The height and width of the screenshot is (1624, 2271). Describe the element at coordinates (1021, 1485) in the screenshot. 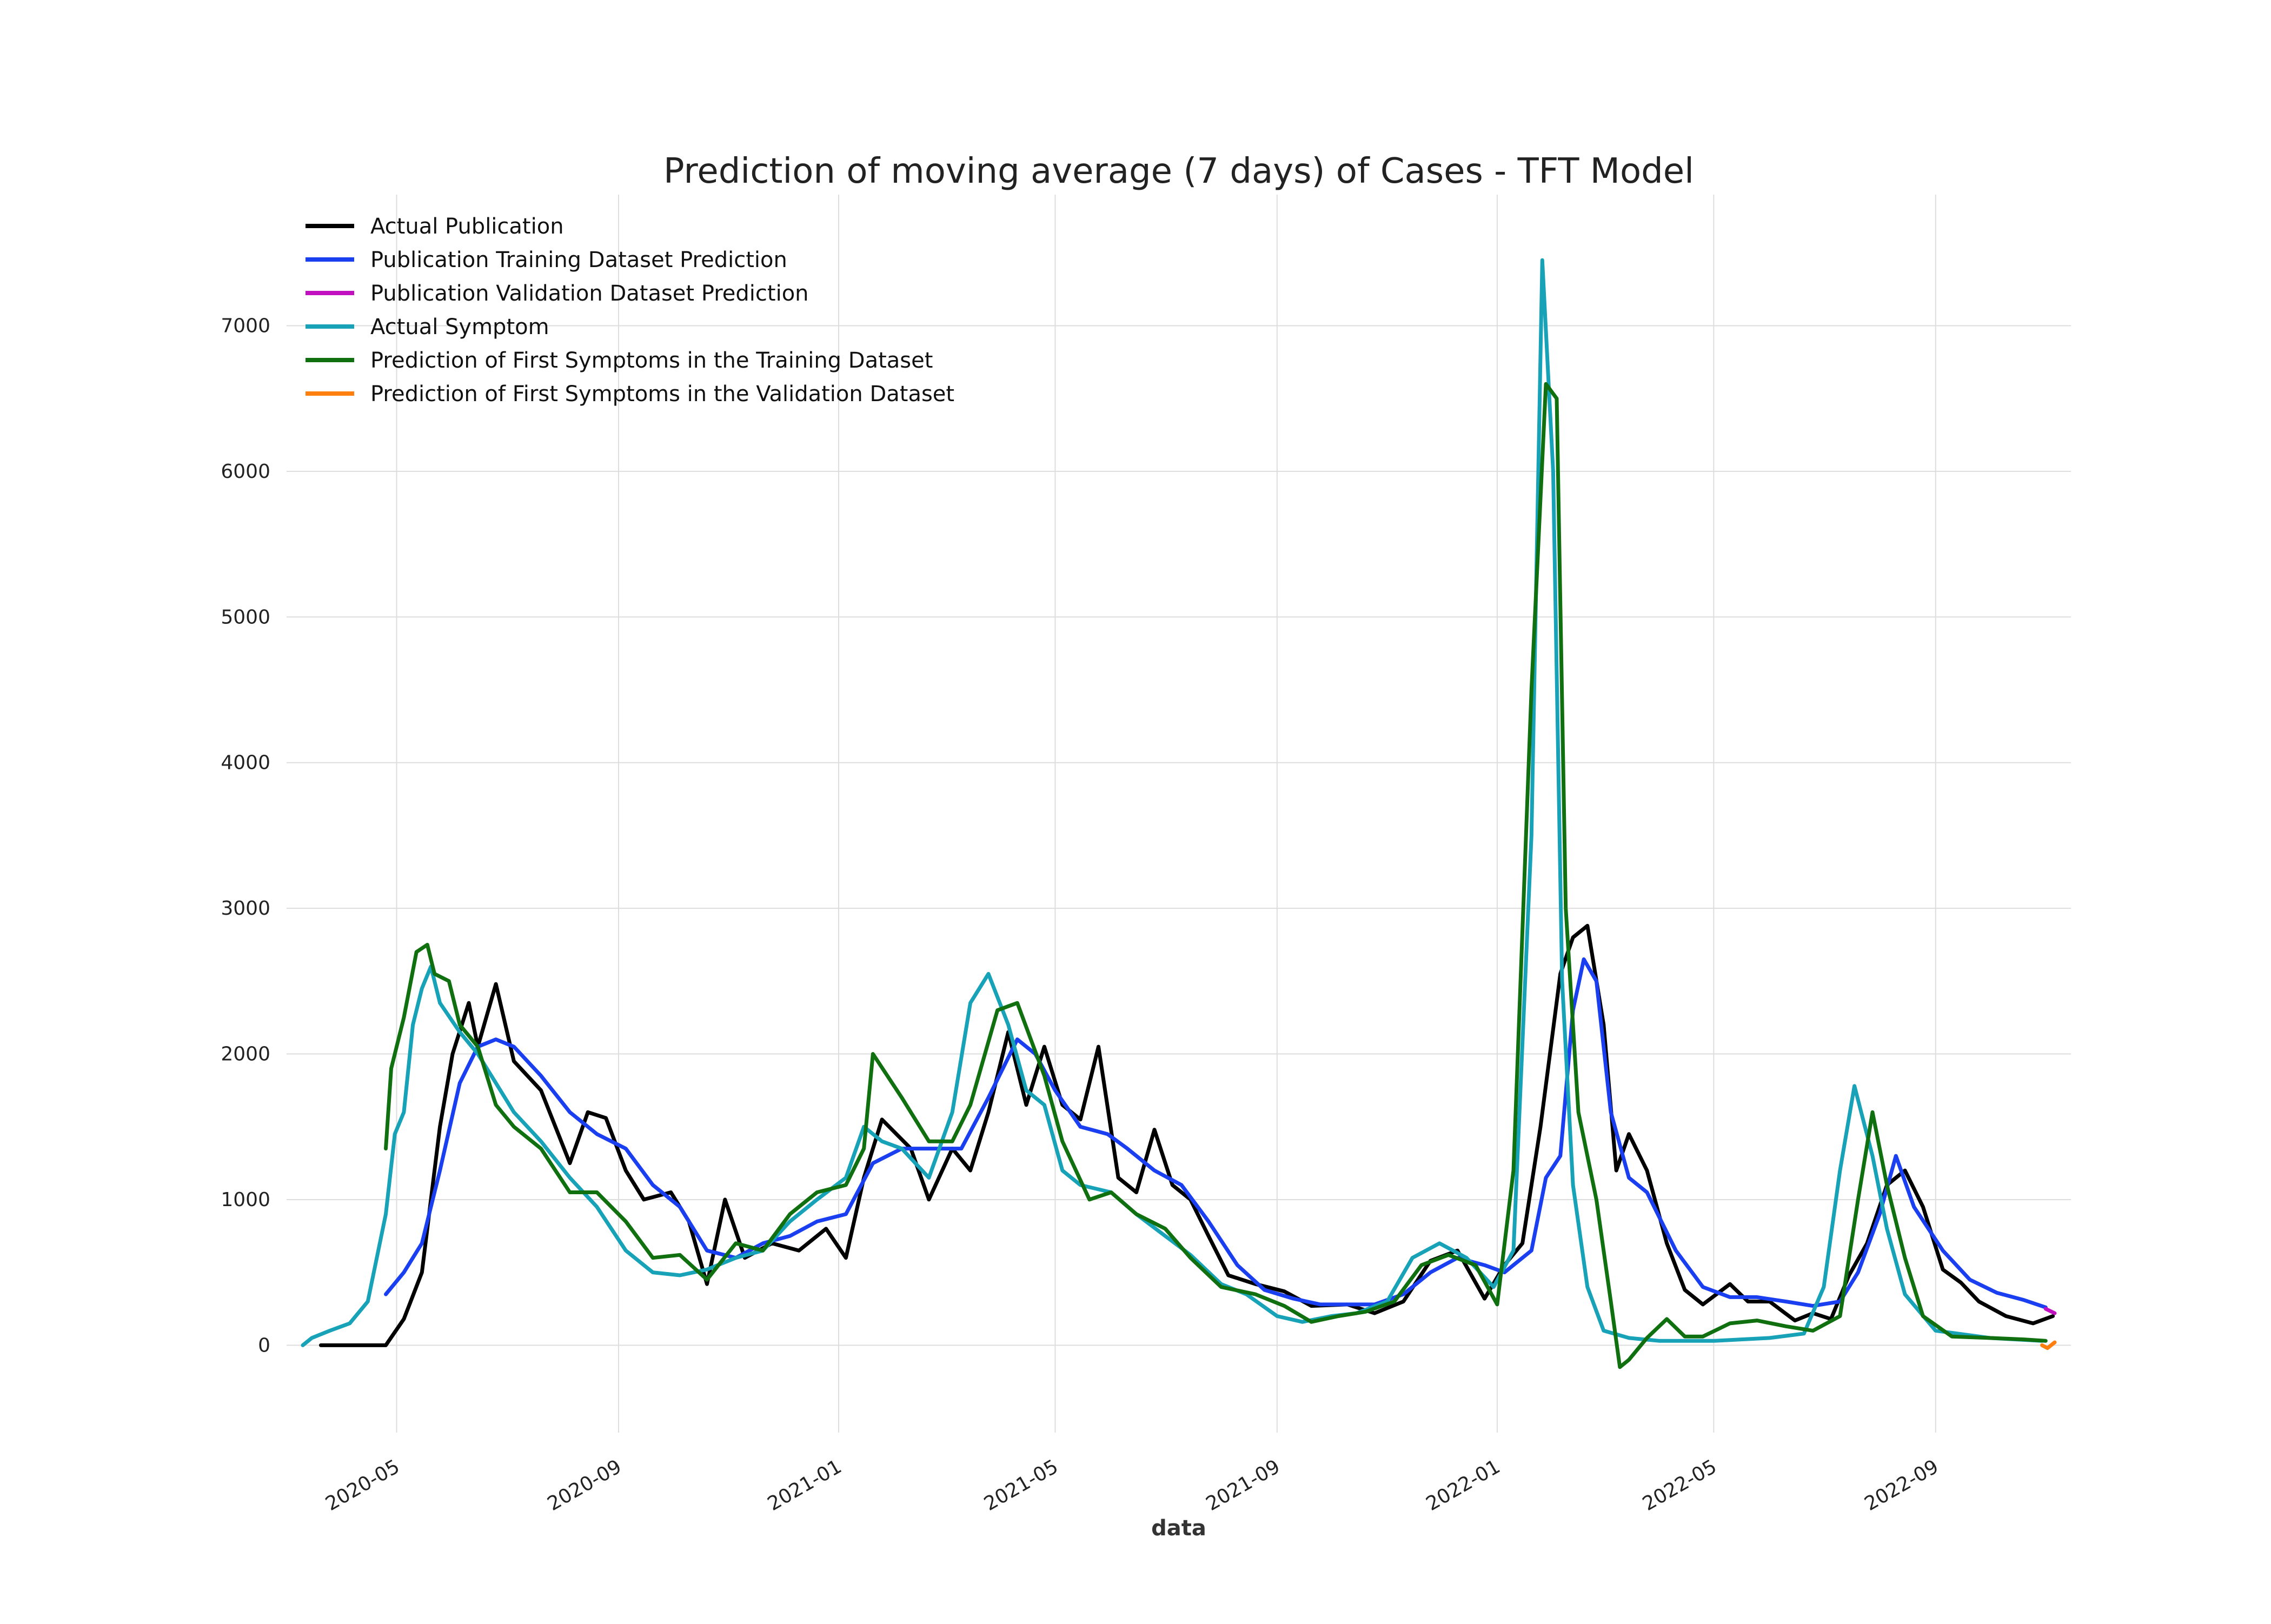

I see `x-tick-label: 2021-05` at that location.